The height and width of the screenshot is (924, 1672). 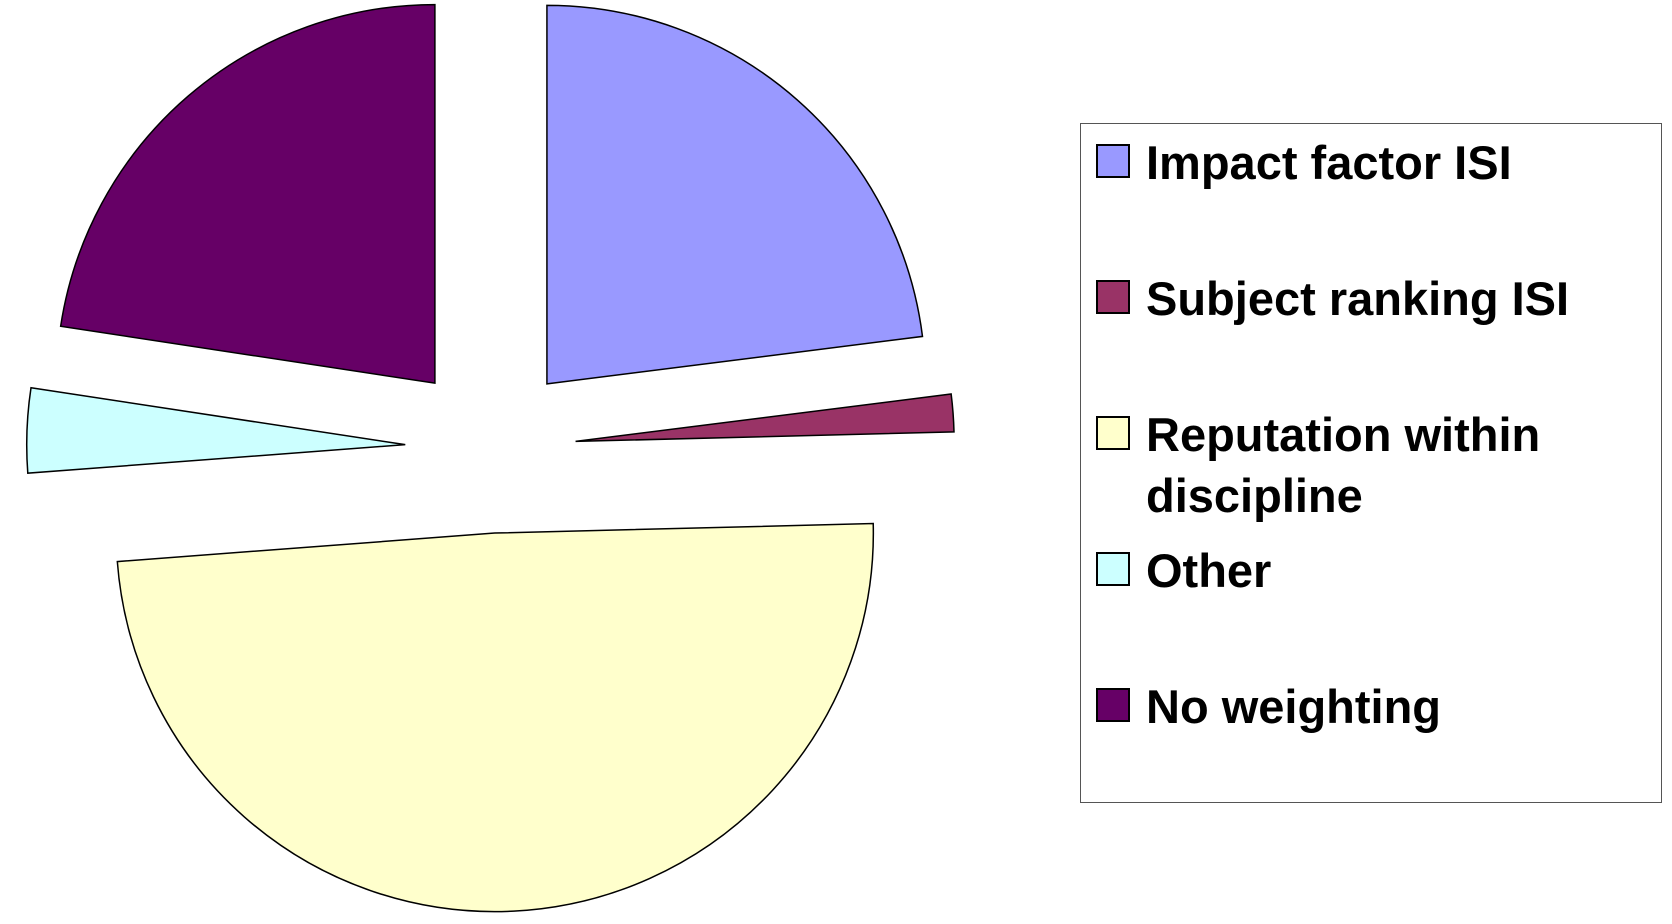 What do you see at coordinates (1358, 298) in the screenshot?
I see `legend-label: Subject ranking ISI` at bounding box center [1358, 298].